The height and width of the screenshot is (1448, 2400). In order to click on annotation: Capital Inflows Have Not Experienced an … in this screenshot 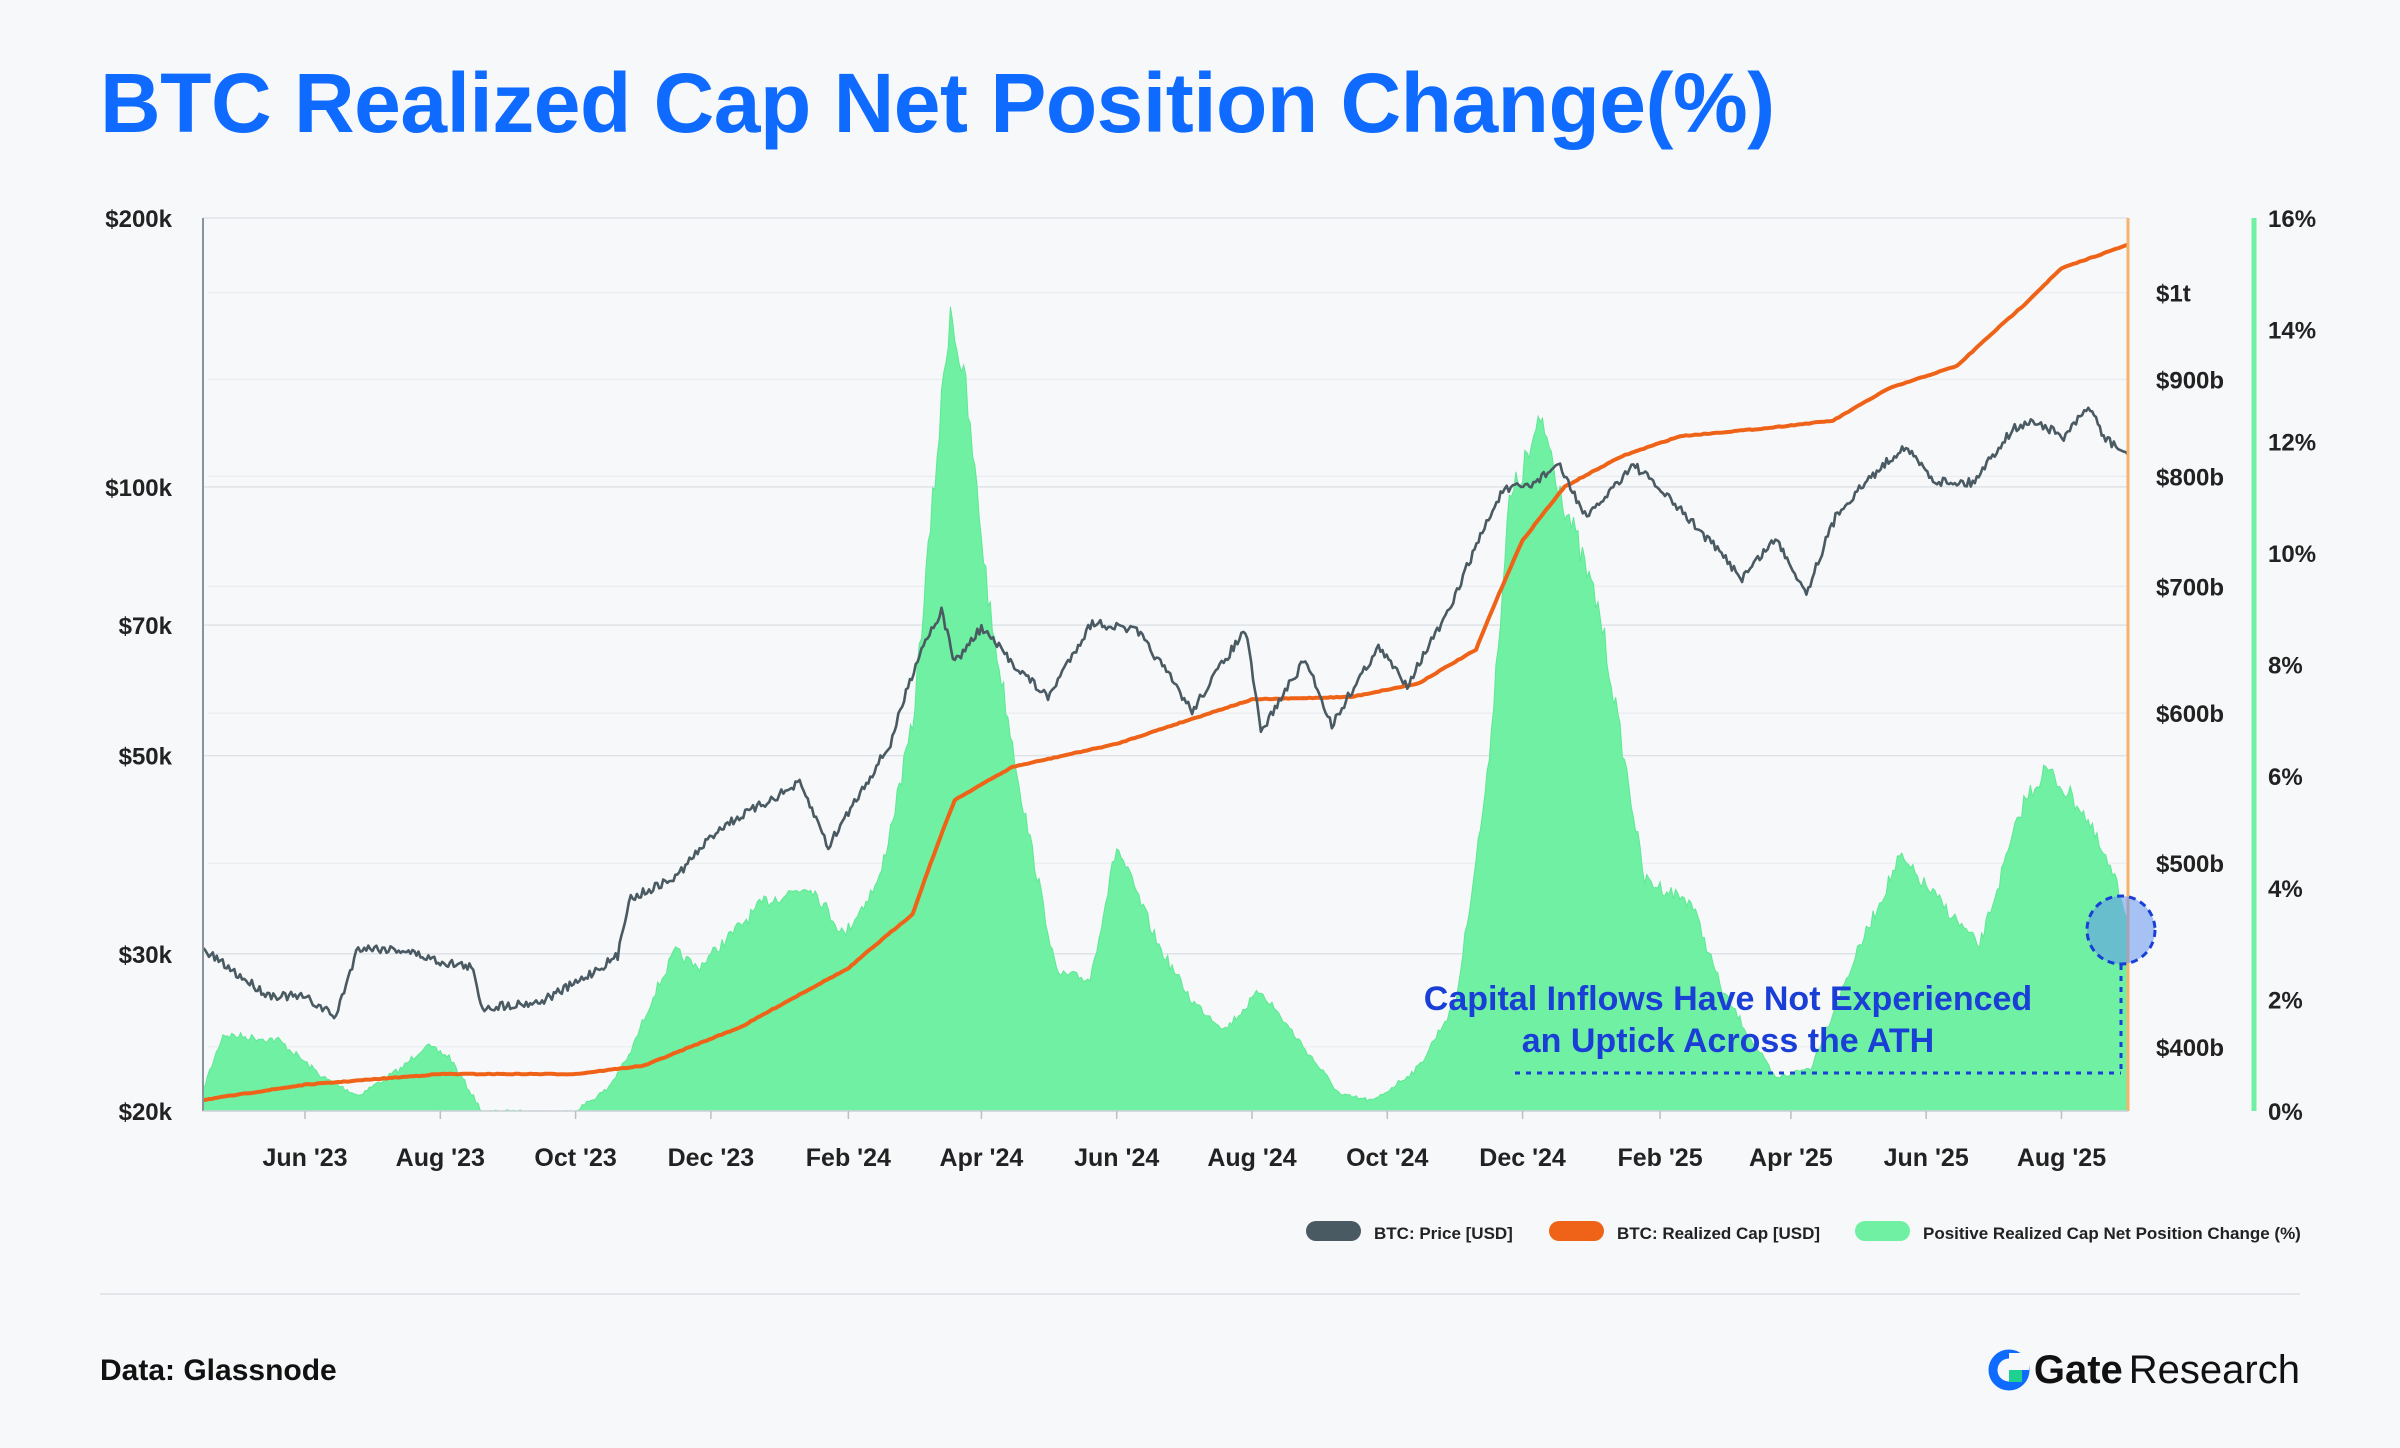, I will do `click(1790, 984)`.